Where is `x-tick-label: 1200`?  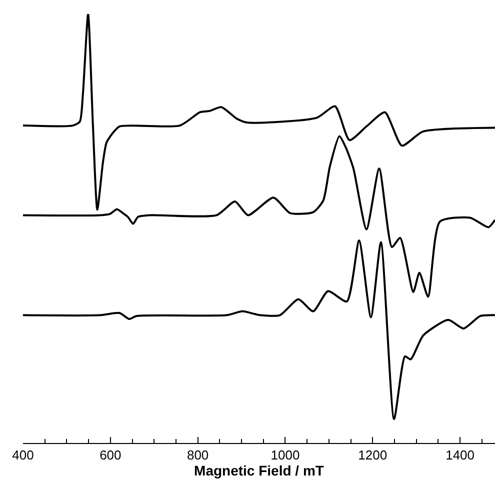
x-tick-label: 1200 is located at coordinates (373, 455).